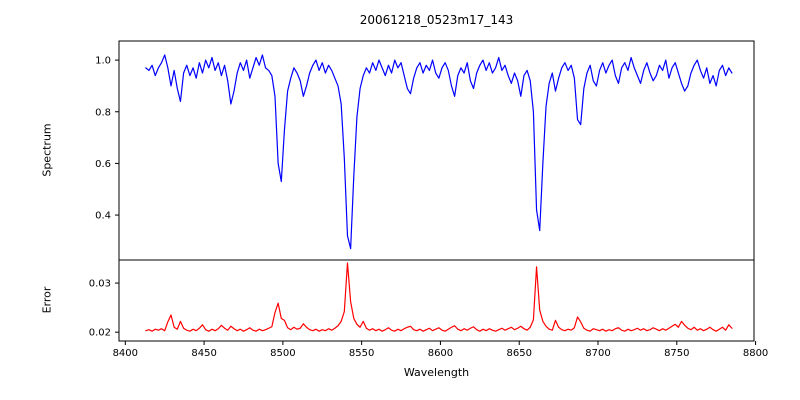 This screenshot has width=800, height=400. Describe the element at coordinates (755, 353) in the screenshot. I see `x-tick-label: 8800` at that location.